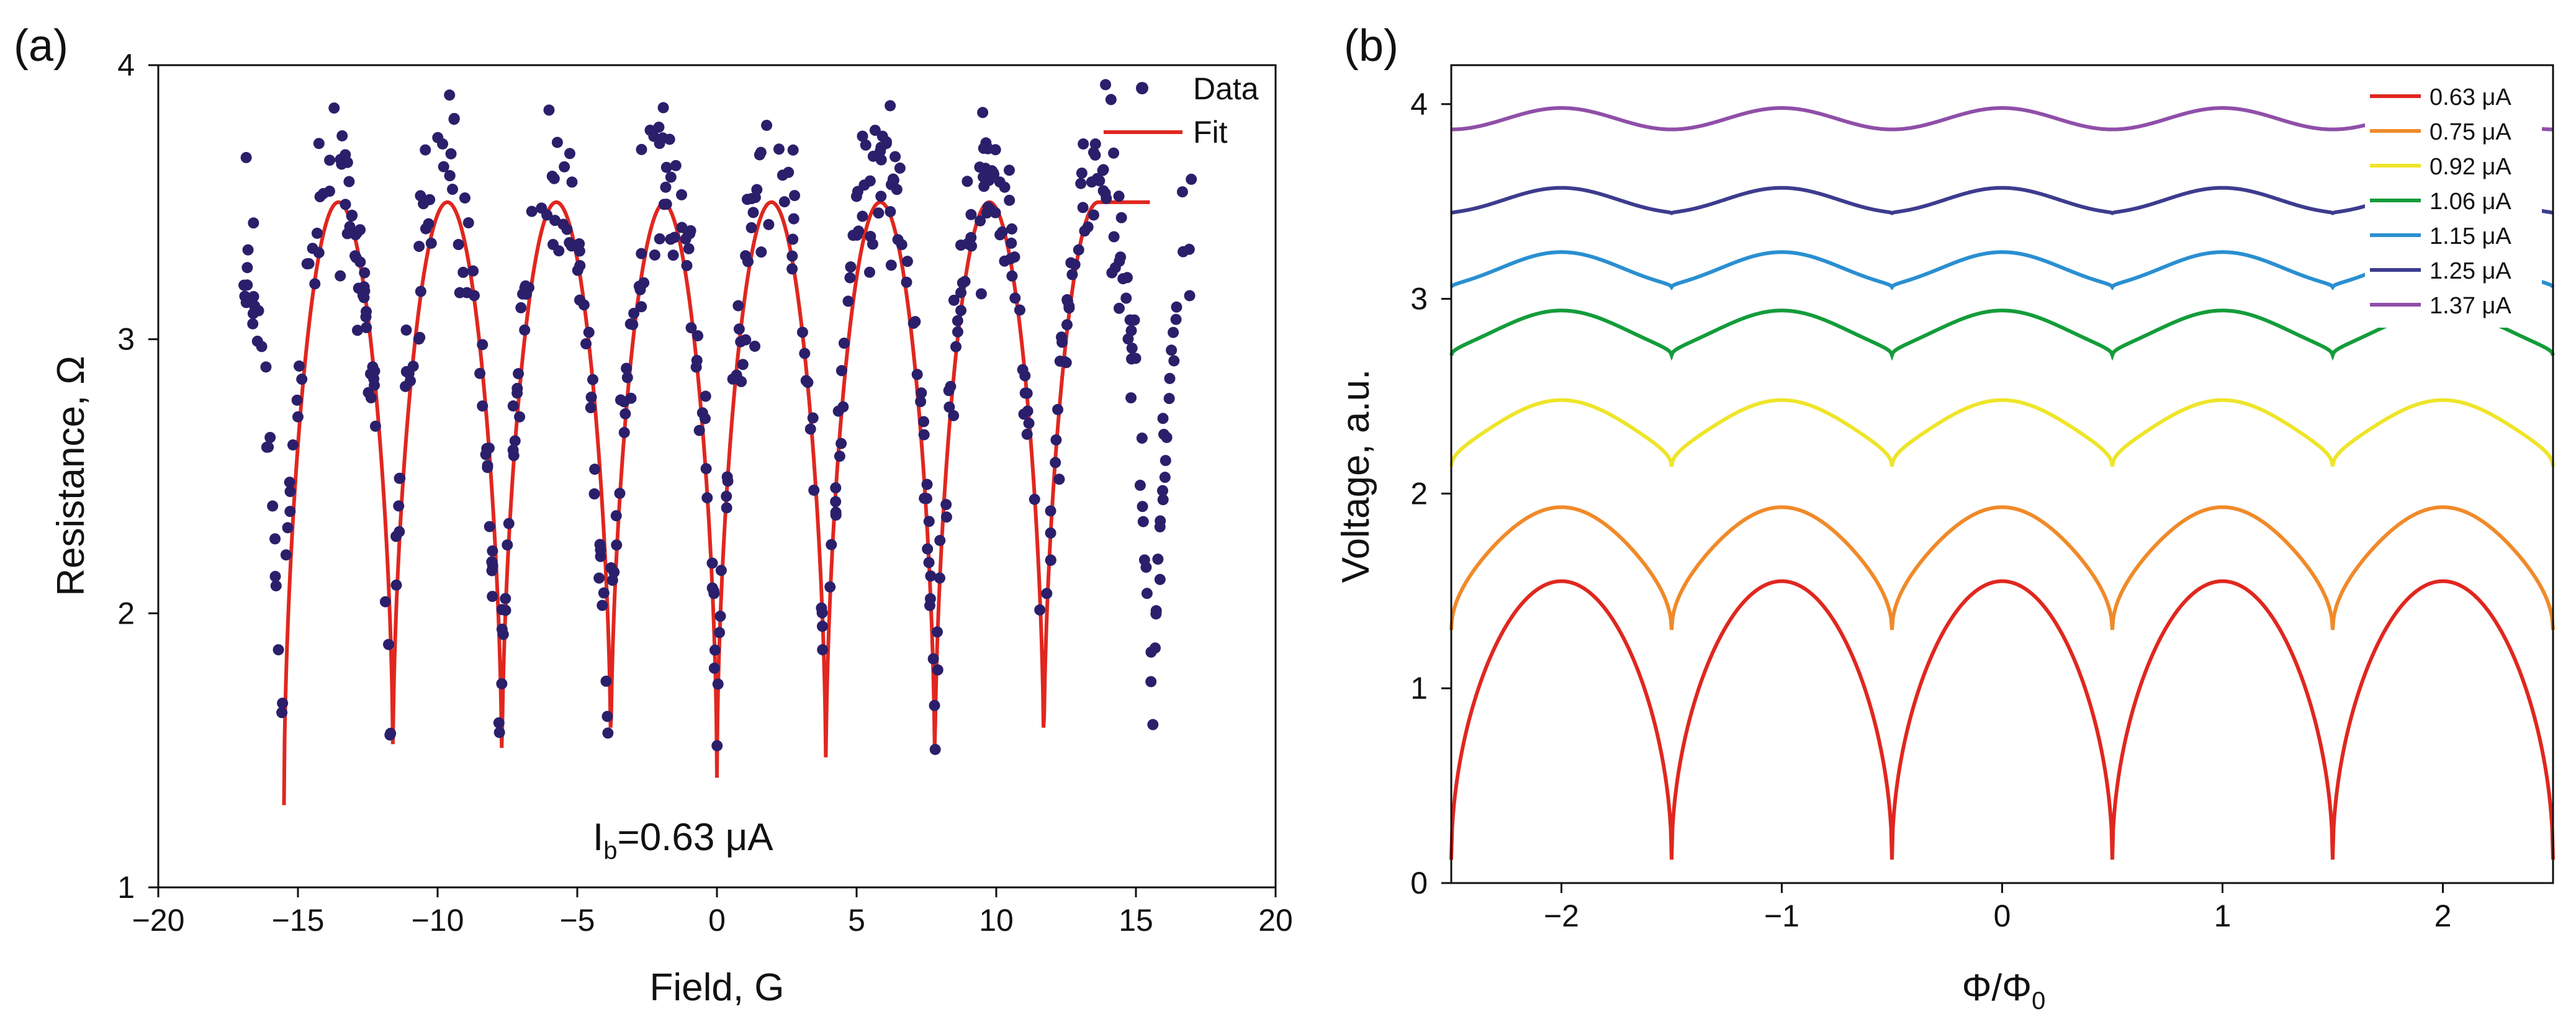 The height and width of the screenshot is (1027, 2576). What do you see at coordinates (1142, 88) in the screenshot?
I see `legend-data-marker` at bounding box center [1142, 88].